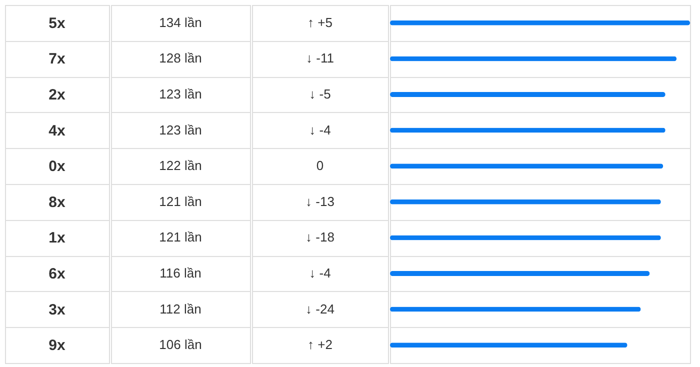 The width and height of the screenshot is (700, 367). I want to click on text: ↓ -11, so click(320, 58).